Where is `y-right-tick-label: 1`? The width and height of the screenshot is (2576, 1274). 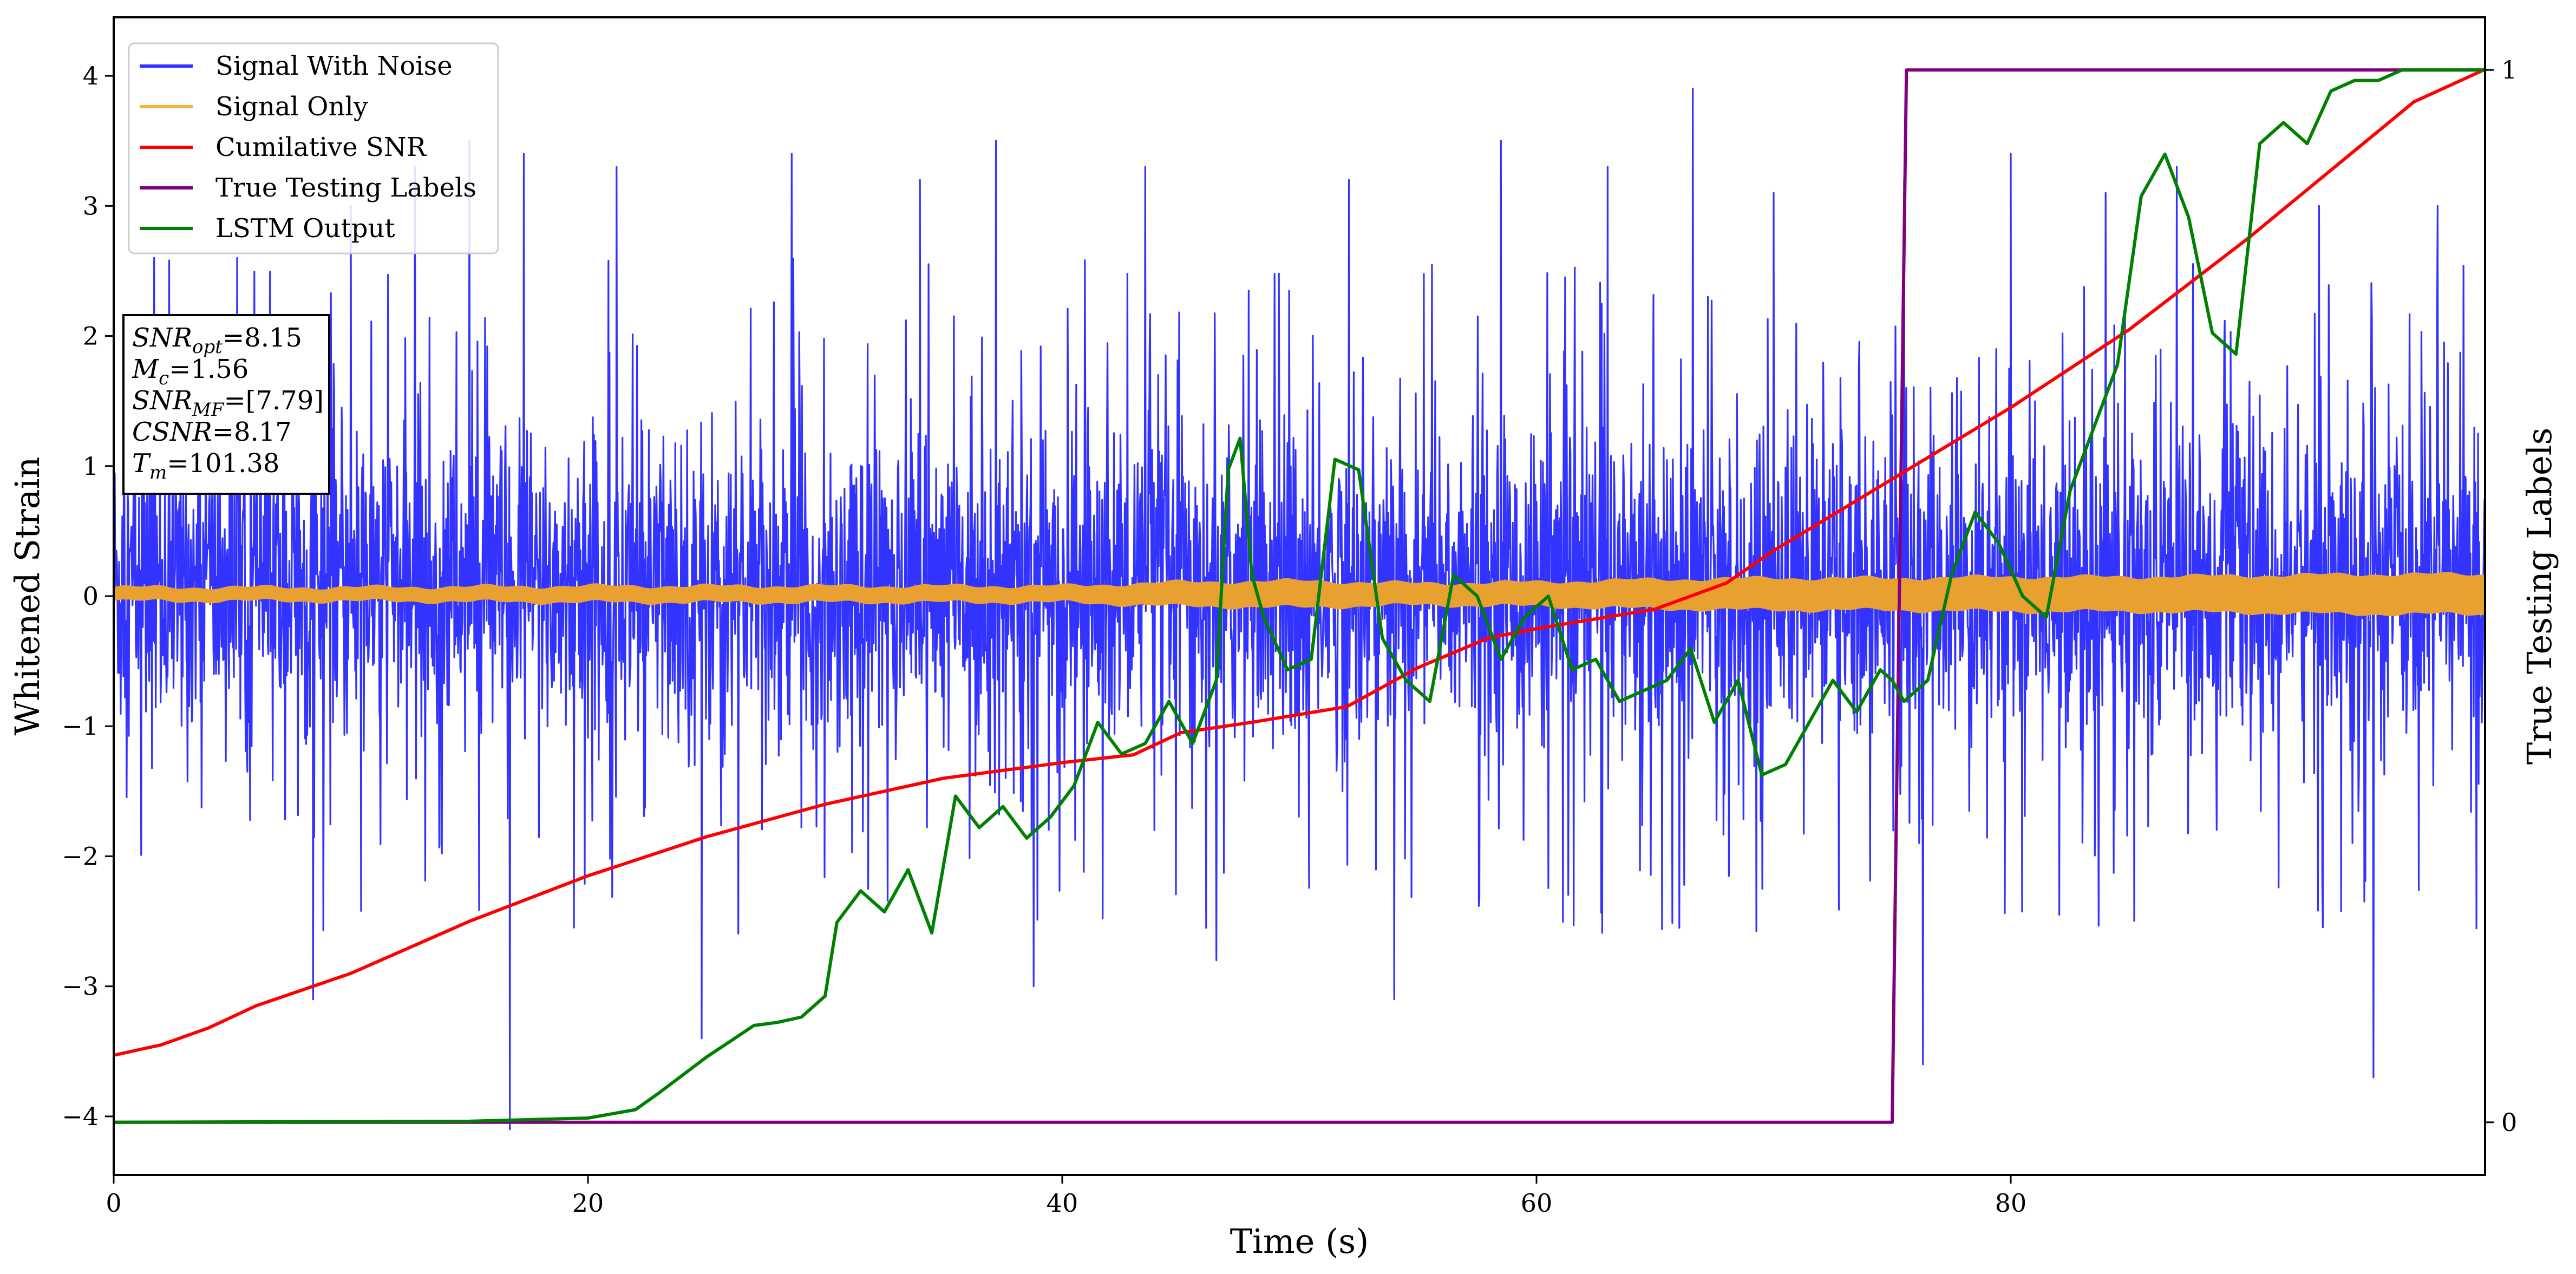 y-right-tick-label: 1 is located at coordinates (2509, 69).